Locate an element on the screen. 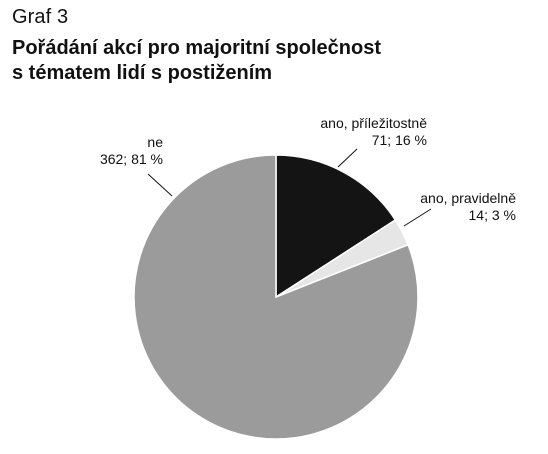 The image size is (548, 454). leader-line-ne is located at coordinates (160, 185).